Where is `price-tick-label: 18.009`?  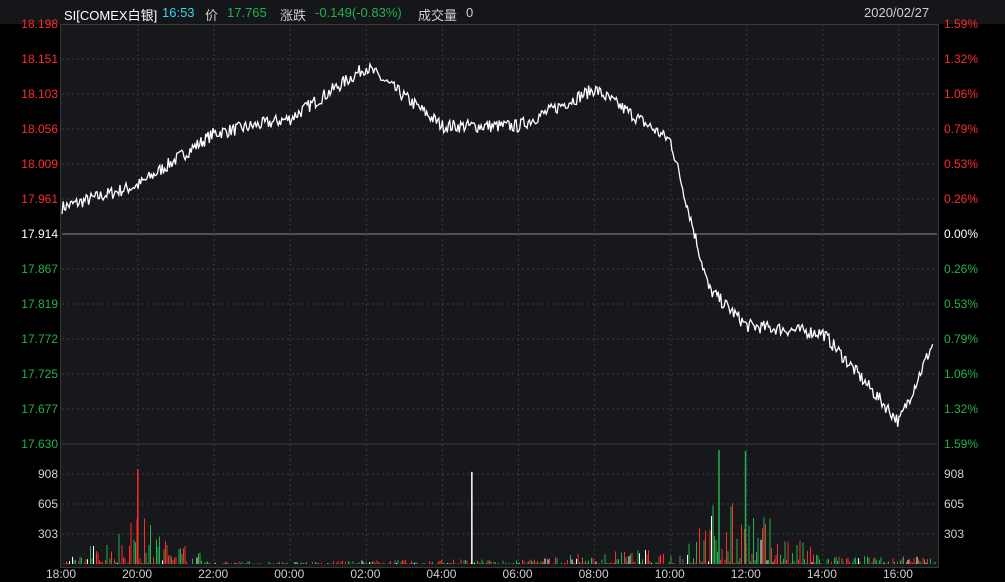
price-tick-label: 18.009 is located at coordinates (39, 164).